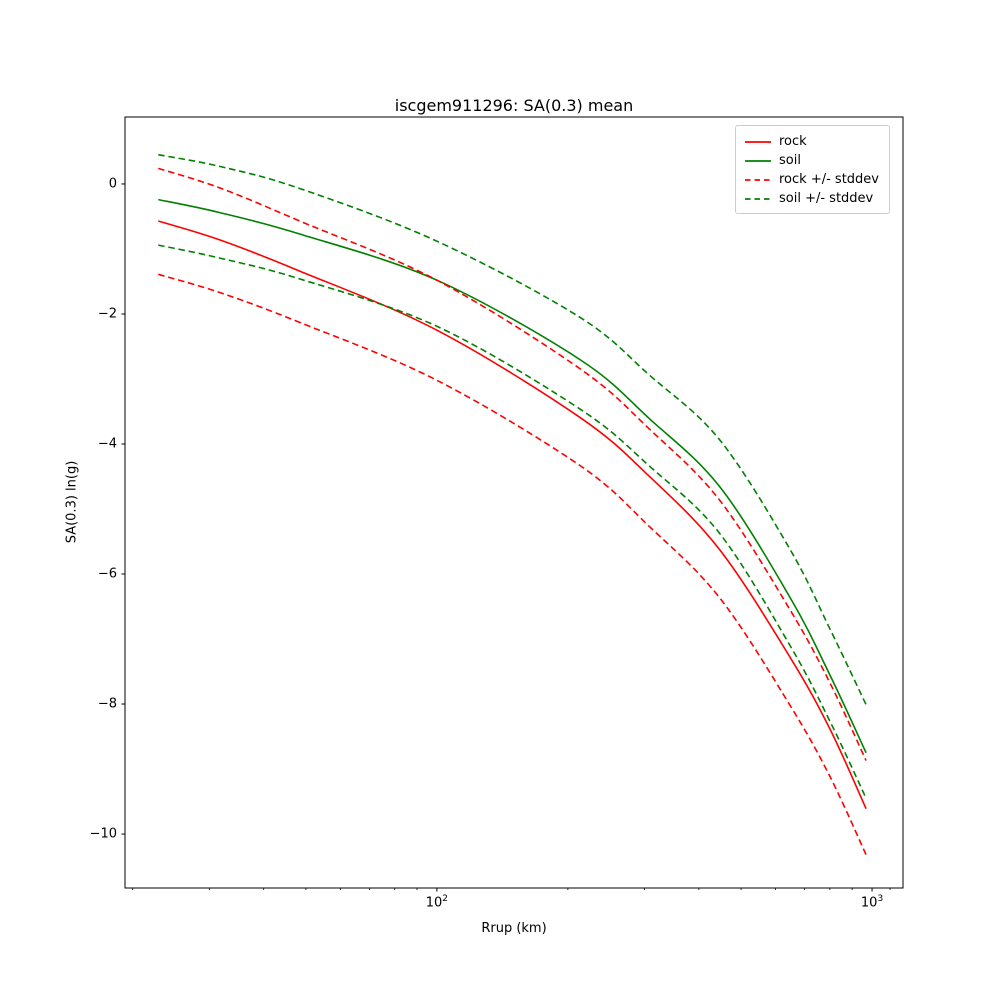  Describe the element at coordinates (812, 160) in the screenshot. I see `legend-item: soil` at that location.